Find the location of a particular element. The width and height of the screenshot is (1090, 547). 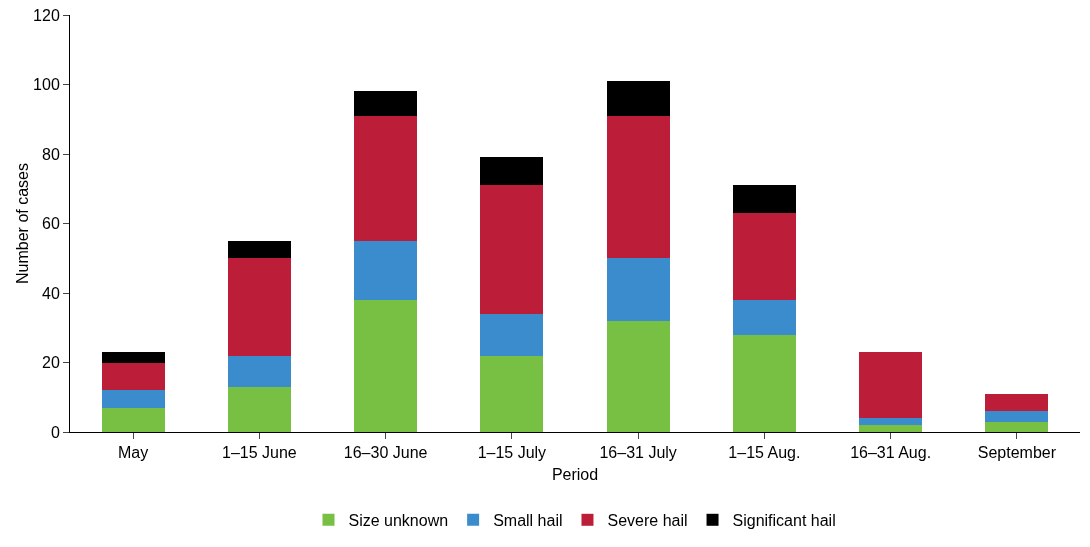

y-axis-title: Number of cases is located at coordinates (22, 223).